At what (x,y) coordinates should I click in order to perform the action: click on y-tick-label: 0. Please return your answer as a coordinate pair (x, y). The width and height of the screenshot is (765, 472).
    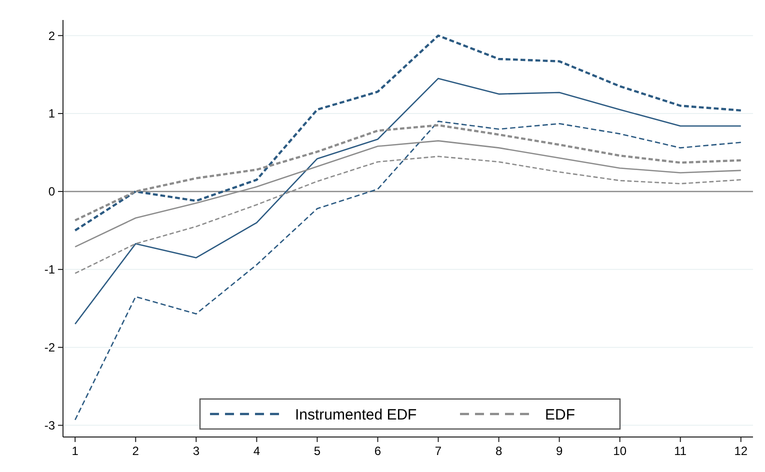
    Looking at the image, I should click on (52, 191).